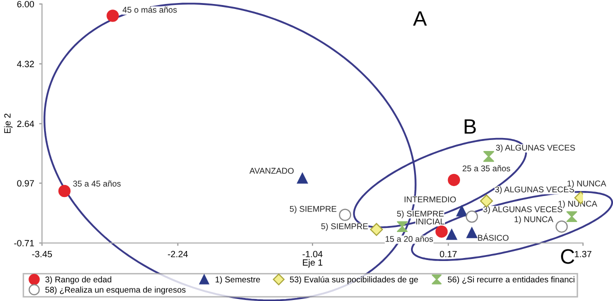 The image size is (613, 301). What do you see at coordinates (97, 183) in the screenshot?
I see `annotation: 35 a 45 años` at bounding box center [97, 183].